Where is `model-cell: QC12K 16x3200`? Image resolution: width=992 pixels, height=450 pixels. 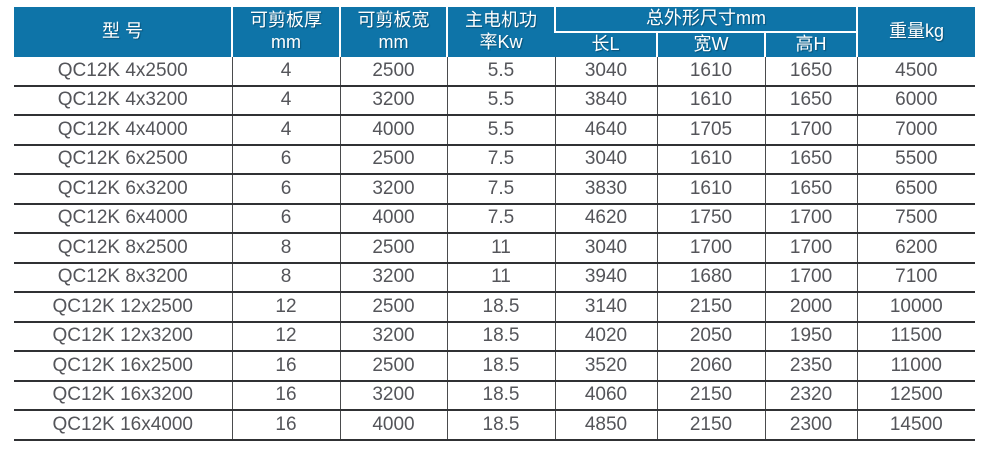
model-cell: QC12K 16x3200 is located at coordinates (123, 394).